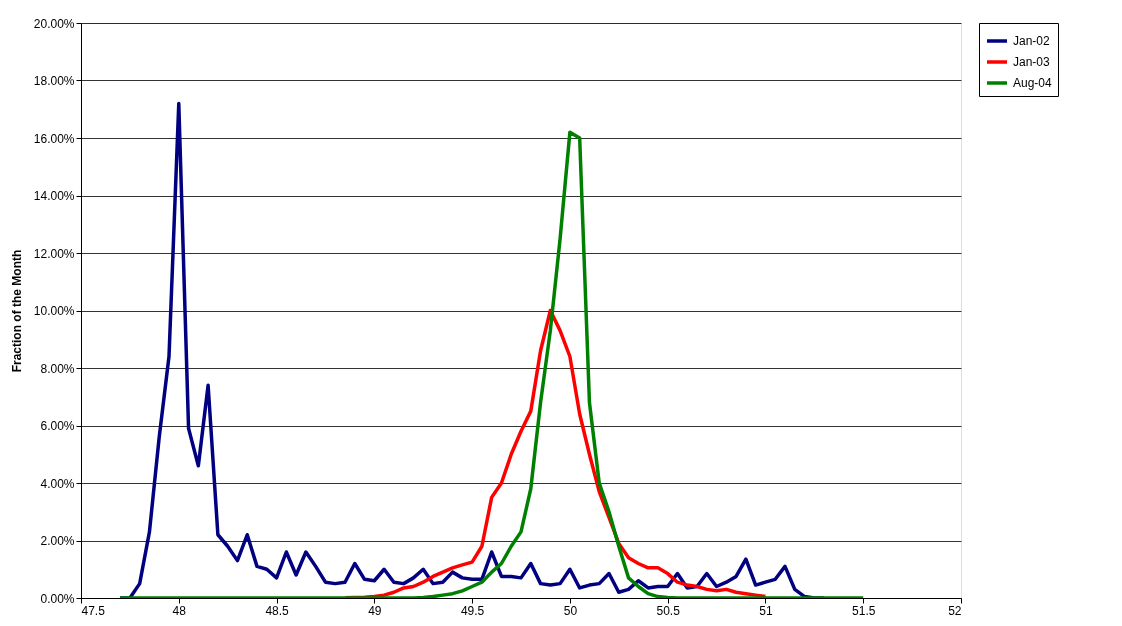 This screenshot has height=626, width=1122. Describe the element at coordinates (93, 610) in the screenshot. I see `x-tick-label: 47.5` at that location.